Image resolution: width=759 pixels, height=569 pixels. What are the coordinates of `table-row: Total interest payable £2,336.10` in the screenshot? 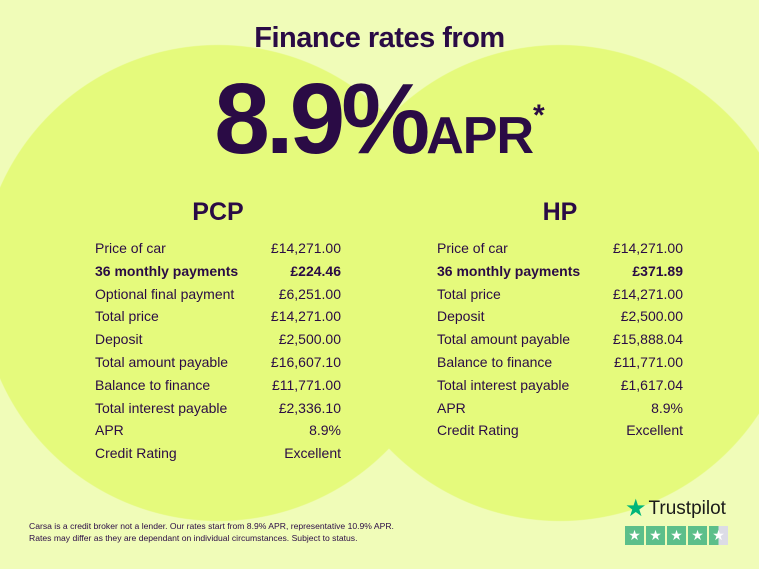 It's located at (218, 408).